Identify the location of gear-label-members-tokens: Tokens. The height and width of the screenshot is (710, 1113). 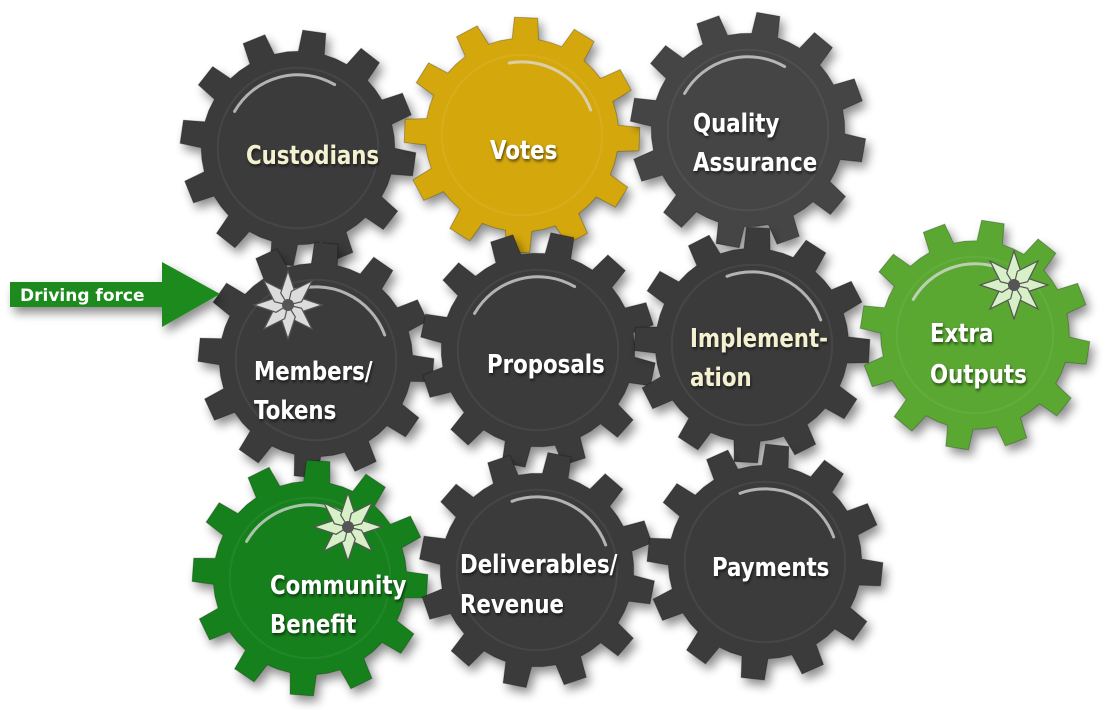
(295, 410).